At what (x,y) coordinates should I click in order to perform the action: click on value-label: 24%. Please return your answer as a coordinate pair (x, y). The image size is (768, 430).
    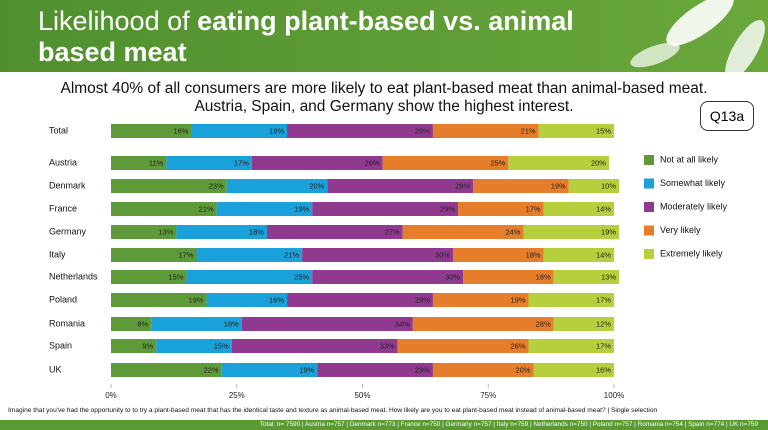
    Looking at the image, I should click on (512, 231).